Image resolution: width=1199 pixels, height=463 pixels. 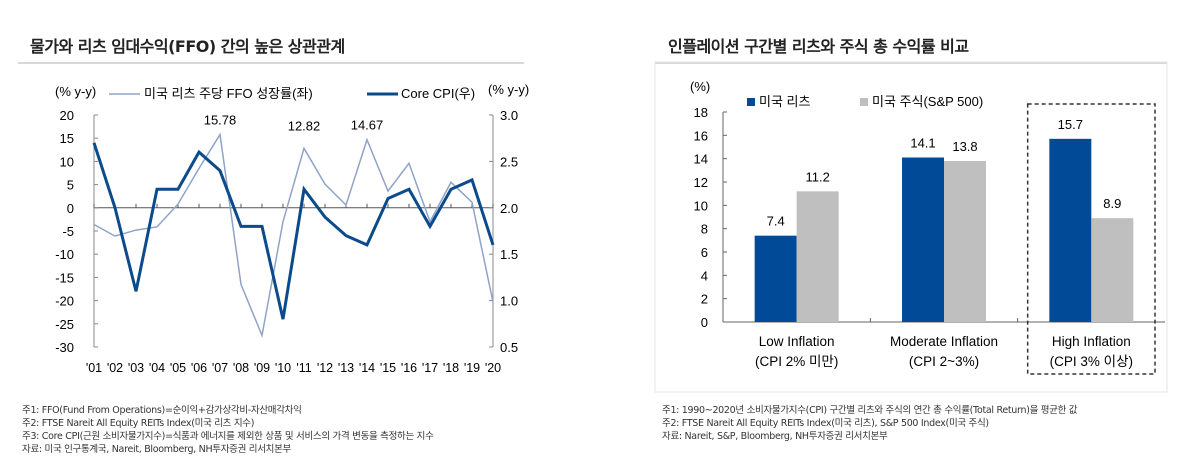 What do you see at coordinates (701, 112) in the screenshot?
I see `y-tick-label: 18` at bounding box center [701, 112].